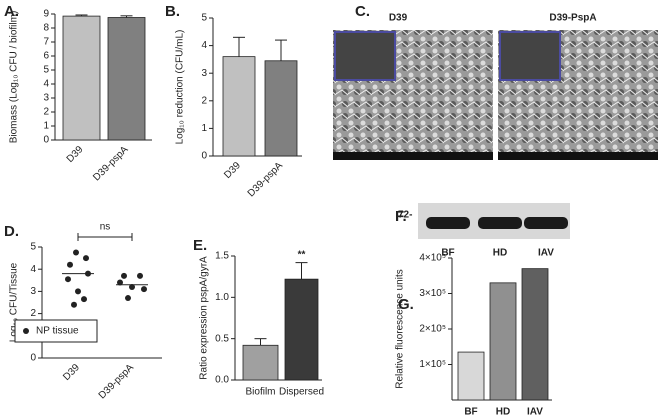 This screenshot has height=417, width=660. I want to click on panel-label: B., so click(172, 11).